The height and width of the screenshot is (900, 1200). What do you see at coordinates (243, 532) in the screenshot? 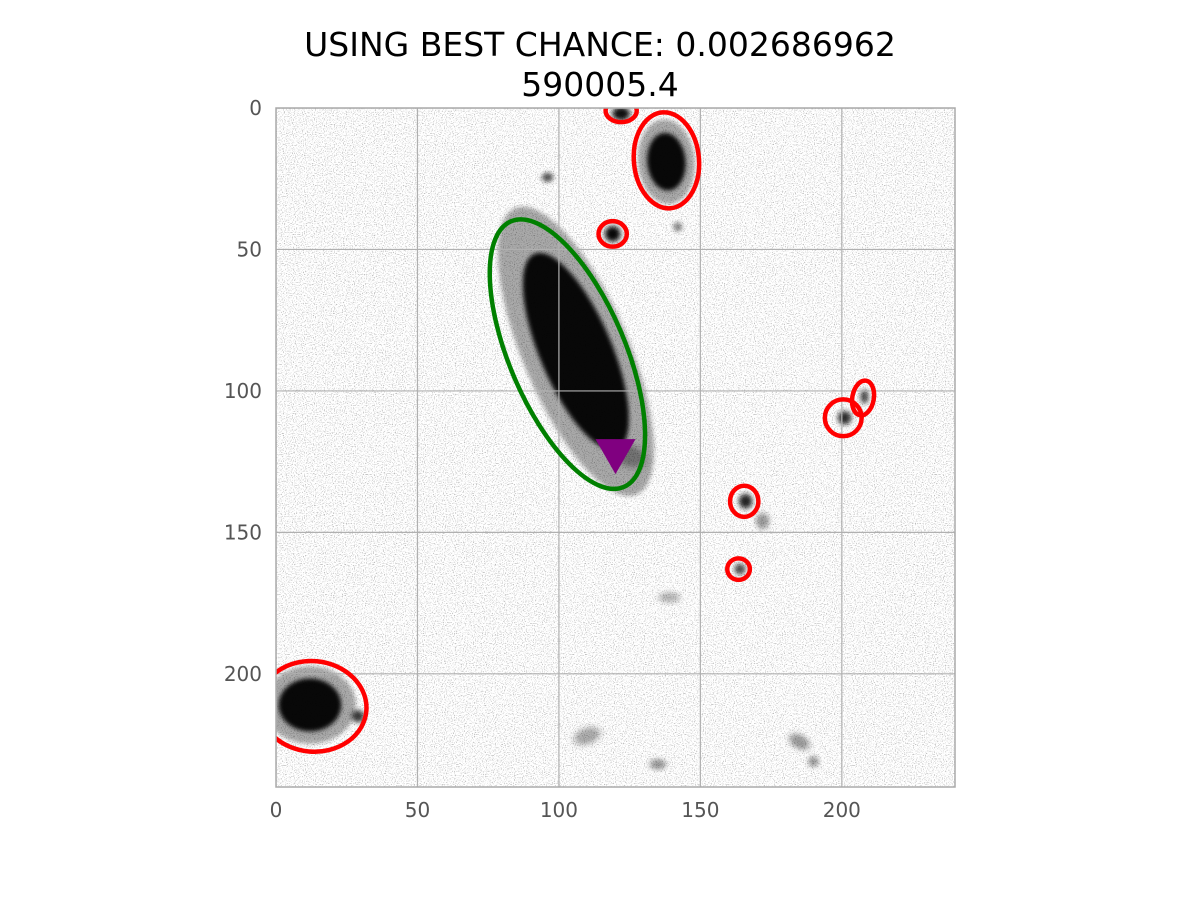
I see `y-tick-label-150: 150` at bounding box center [243, 532].